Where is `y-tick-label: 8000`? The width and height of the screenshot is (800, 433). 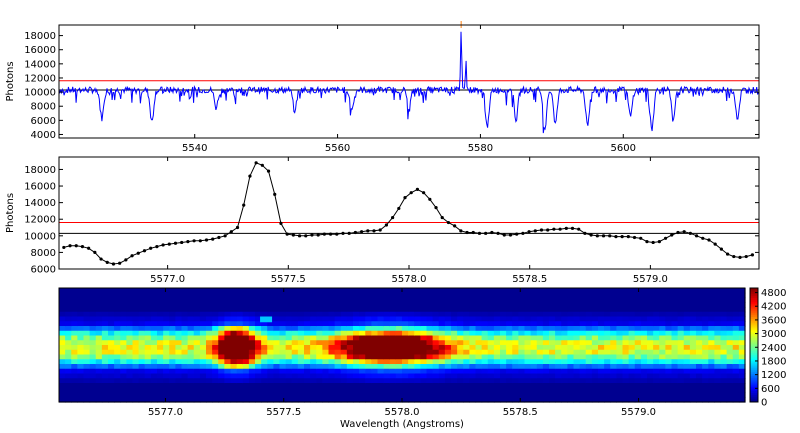 y-tick-label: 8000 is located at coordinates (43, 253).